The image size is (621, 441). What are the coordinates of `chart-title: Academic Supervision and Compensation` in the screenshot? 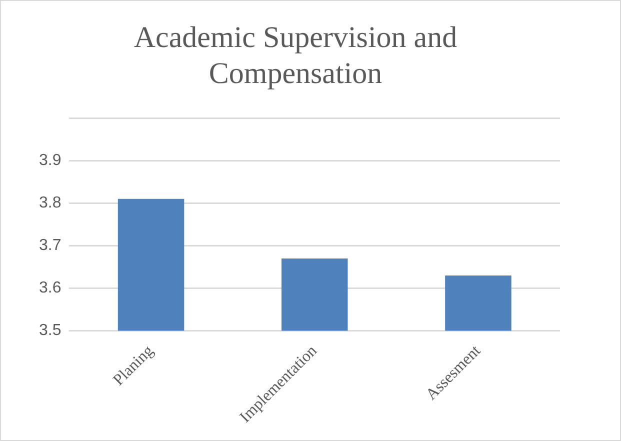 It's located at (296, 55).